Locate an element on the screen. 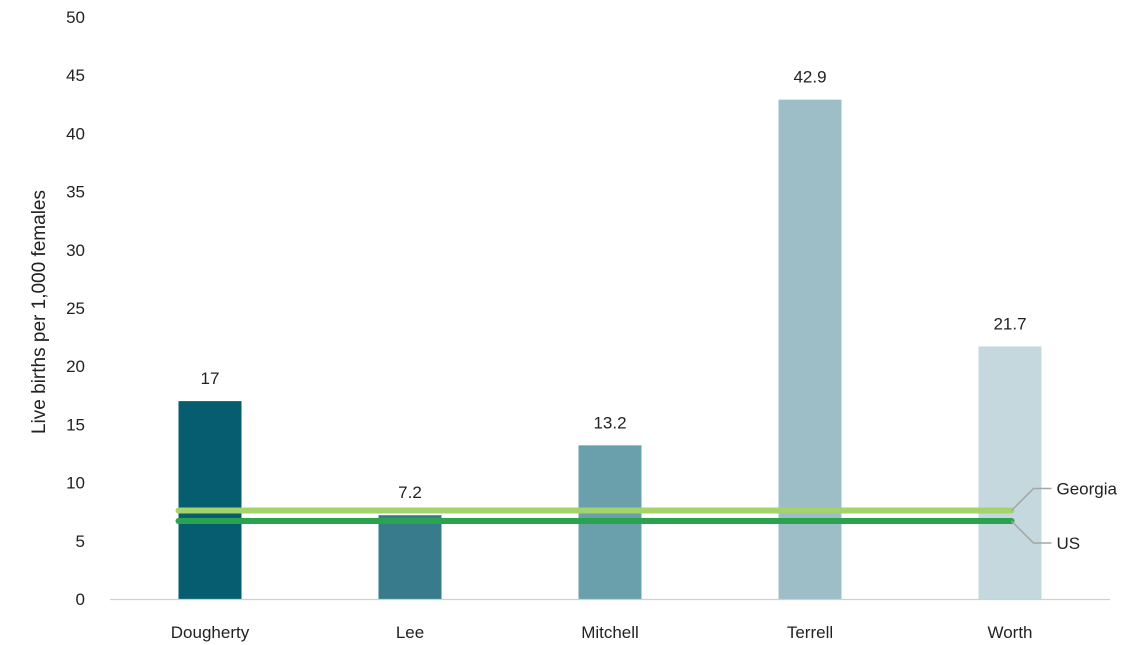 This screenshot has height=645, width=1136. y-tick-label: 25 is located at coordinates (75, 308).